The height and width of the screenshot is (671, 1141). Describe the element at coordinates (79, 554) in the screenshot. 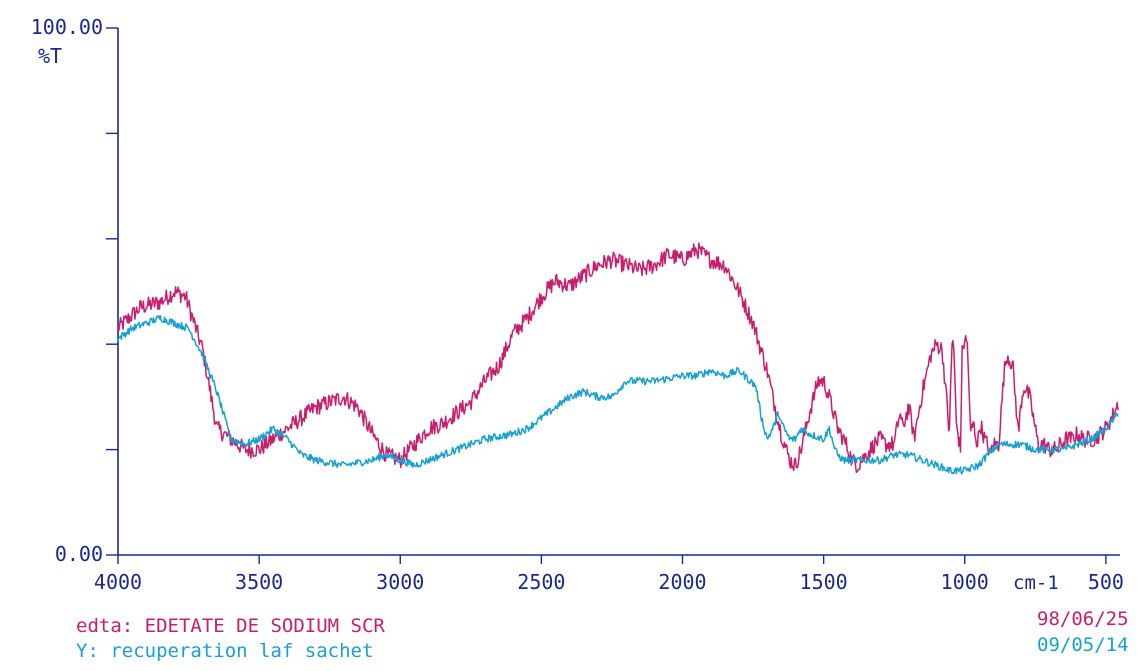

I see `y-tick-label-bottom: 0.00` at that location.